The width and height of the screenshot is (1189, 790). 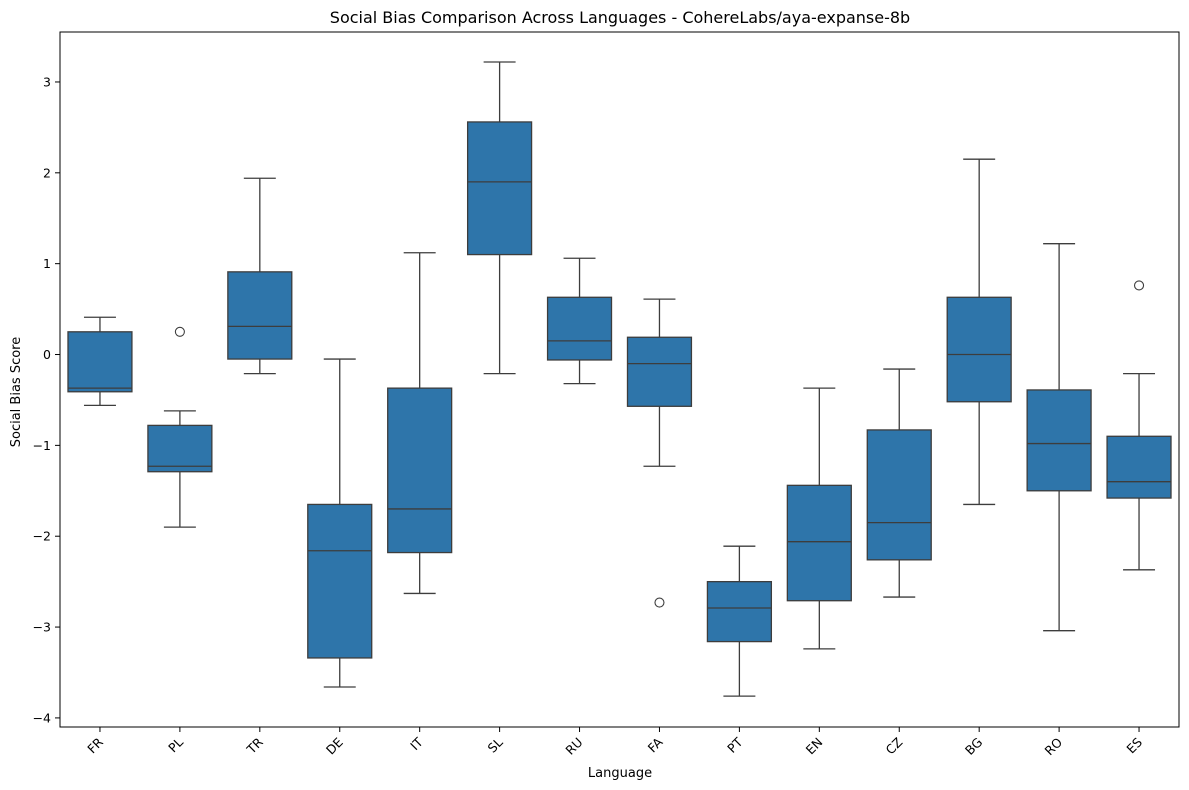 What do you see at coordinates (47, 81) in the screenshot?
I see `y-tick-label: 3` at bounding box center [47, 81].